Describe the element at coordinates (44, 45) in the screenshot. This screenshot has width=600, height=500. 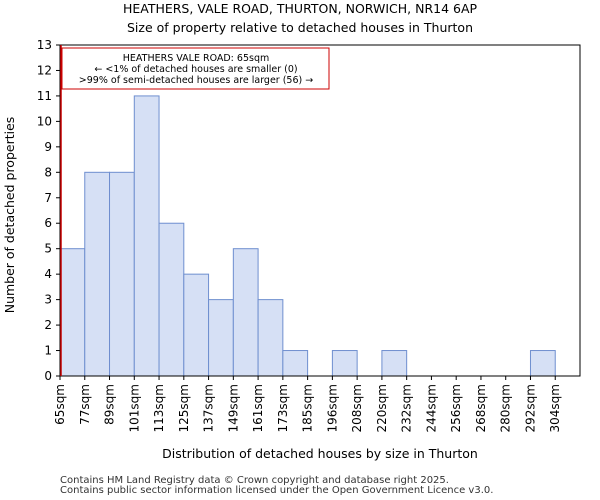
I see `y-tick-label: 13` at that location.